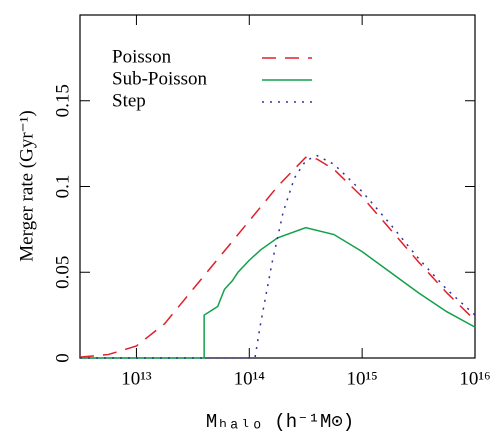 This screenshot has height=441, width=497. I want to click on y-axis-label: Merger rate (Gyr⁻¹), so click(26, 185).